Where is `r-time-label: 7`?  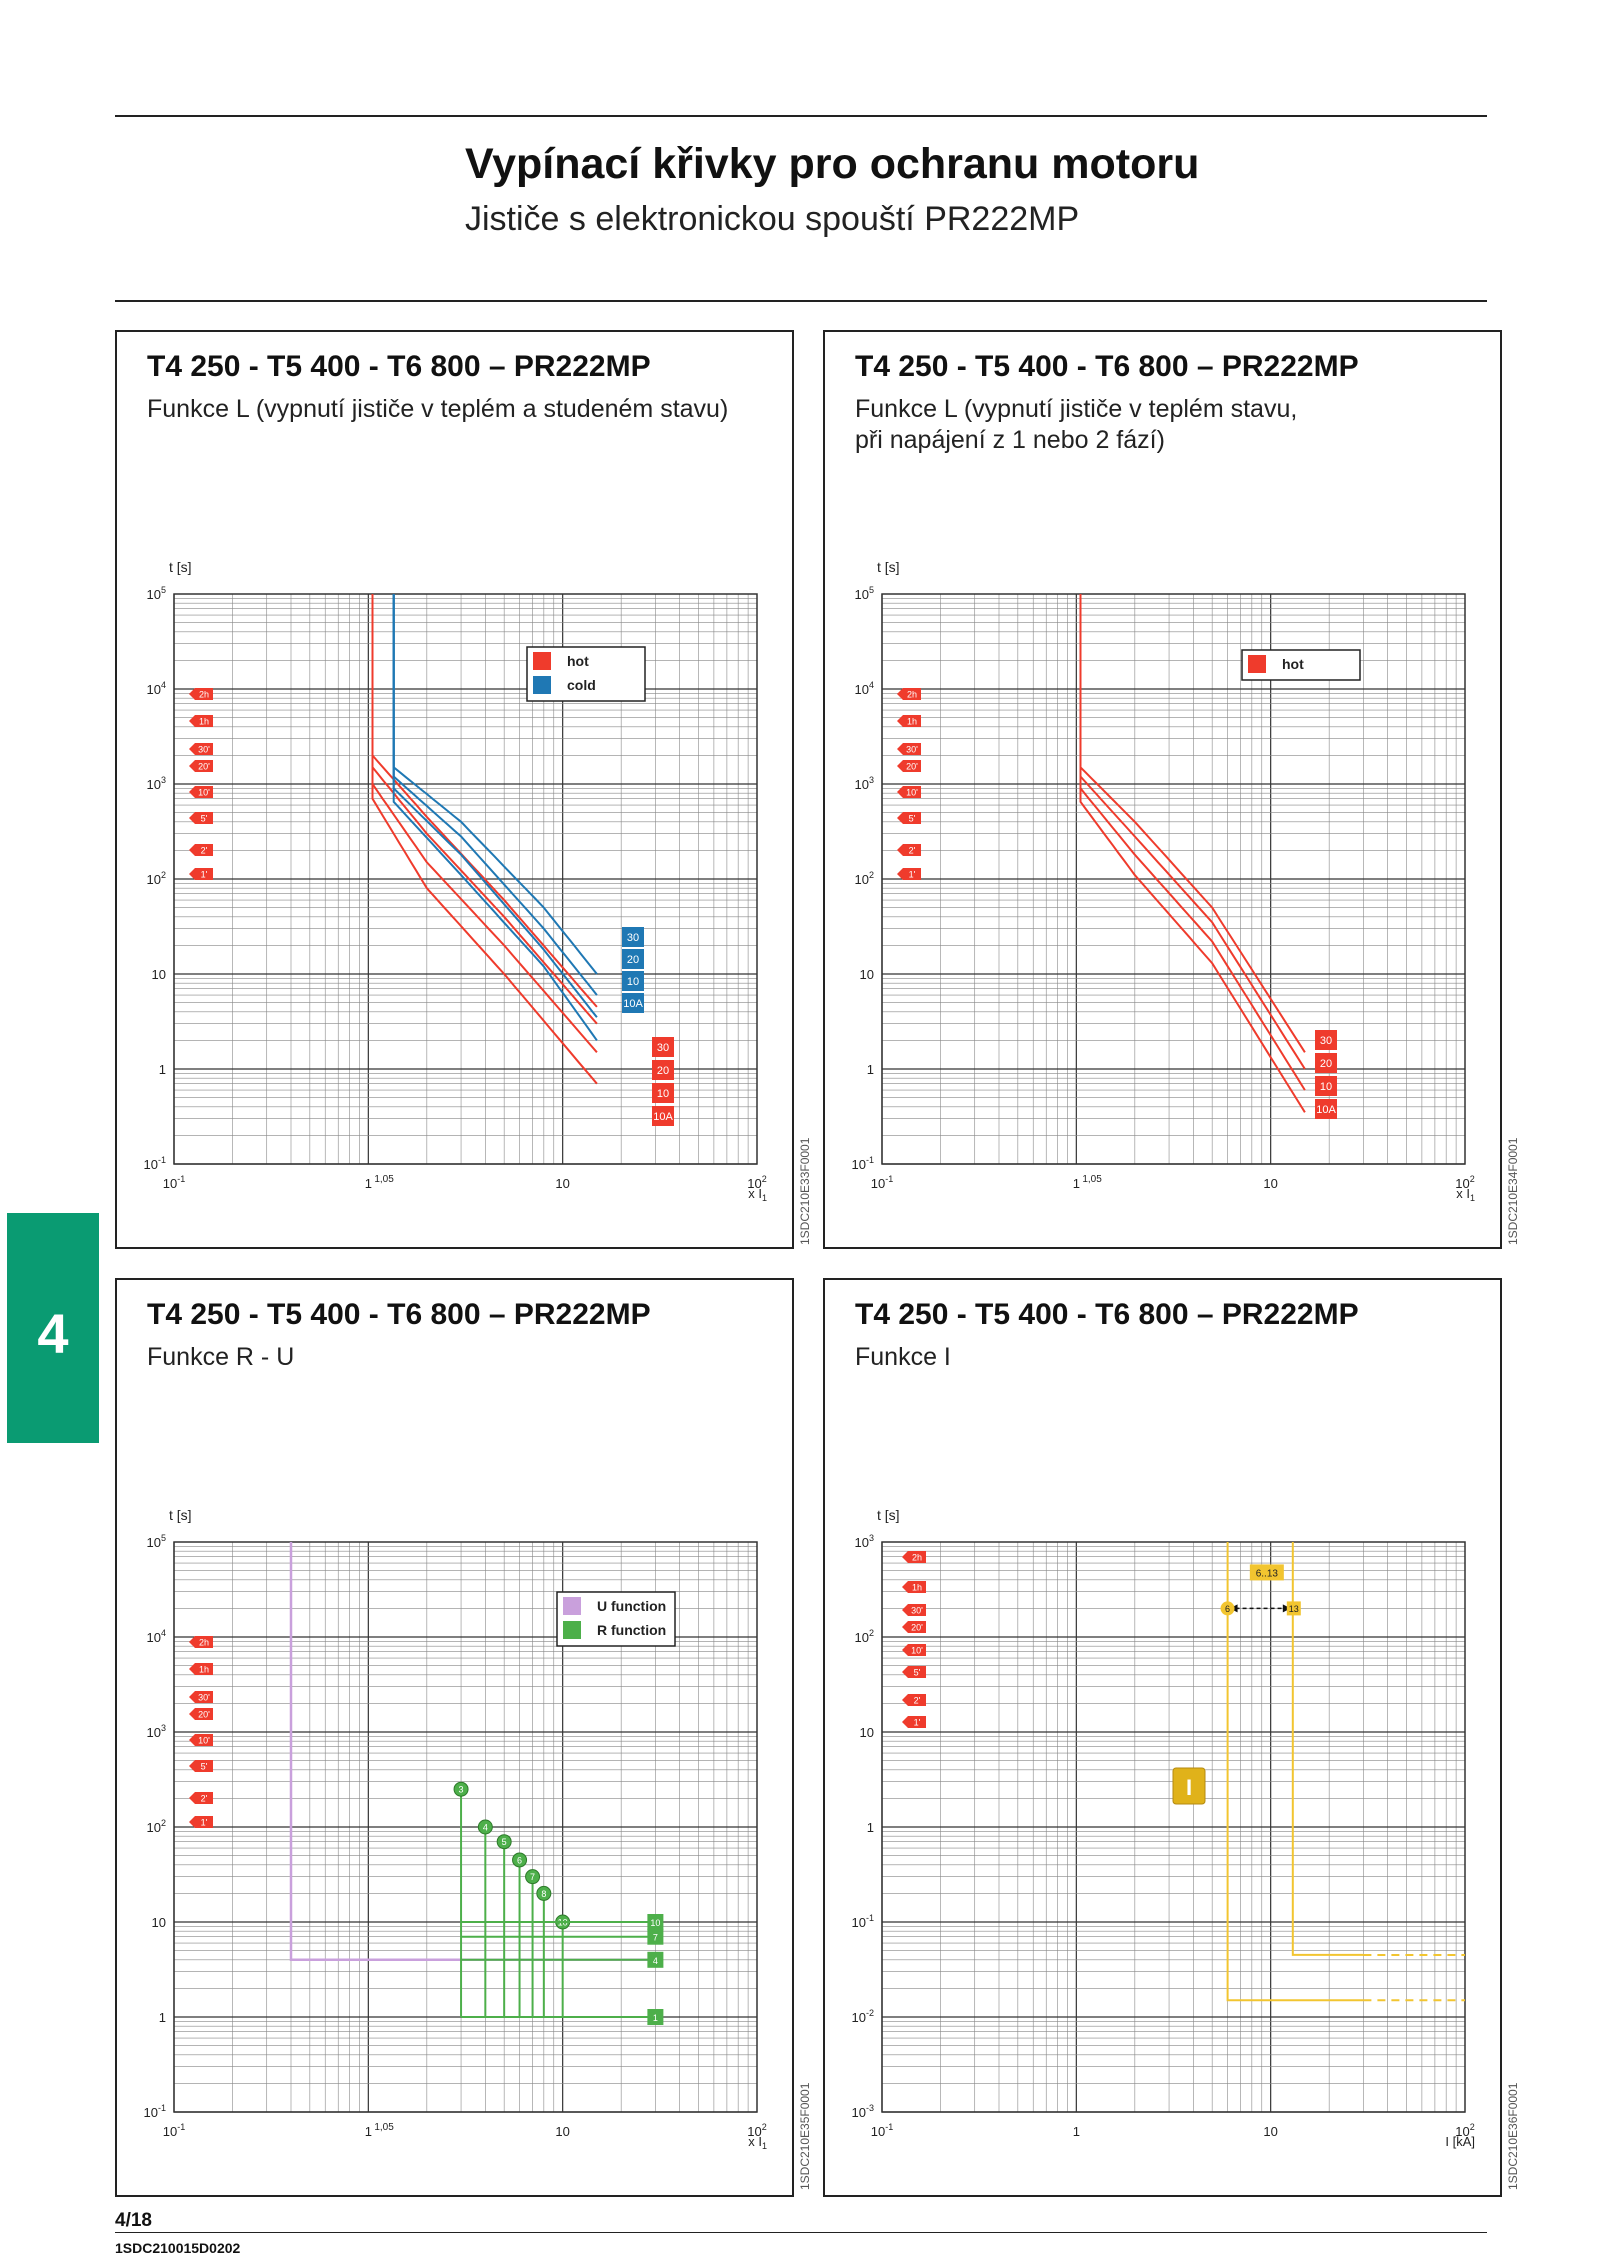 r-time-label: 7 is located at coordinates (655, 1938).